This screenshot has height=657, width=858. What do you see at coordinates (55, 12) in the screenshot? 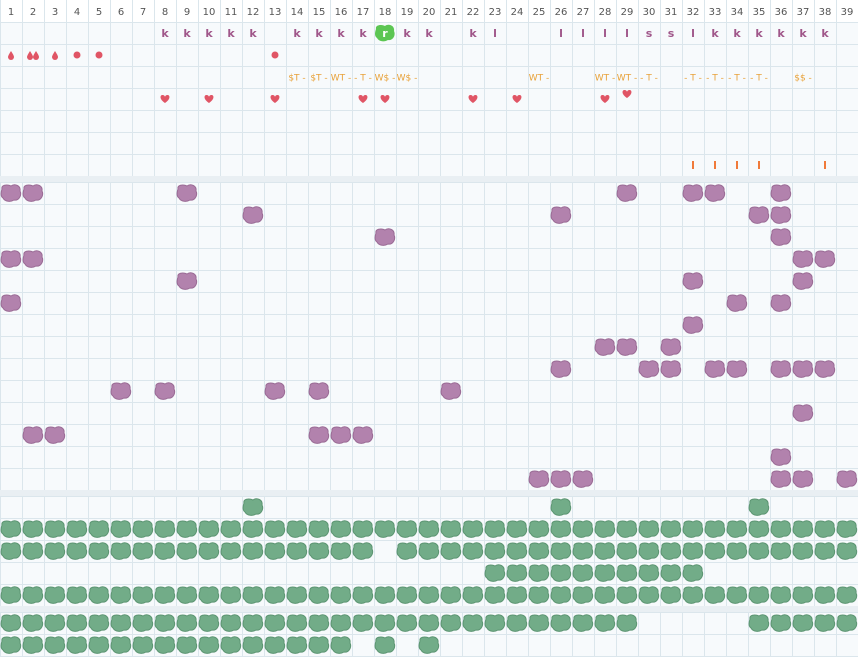
I see `column-number: 3` at bounding box center [55, 12].